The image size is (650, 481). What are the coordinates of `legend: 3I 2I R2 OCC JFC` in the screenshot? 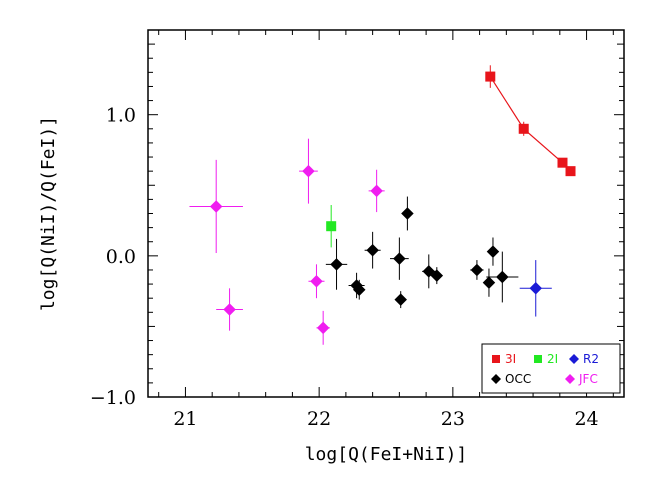 It's located at (551, 368).